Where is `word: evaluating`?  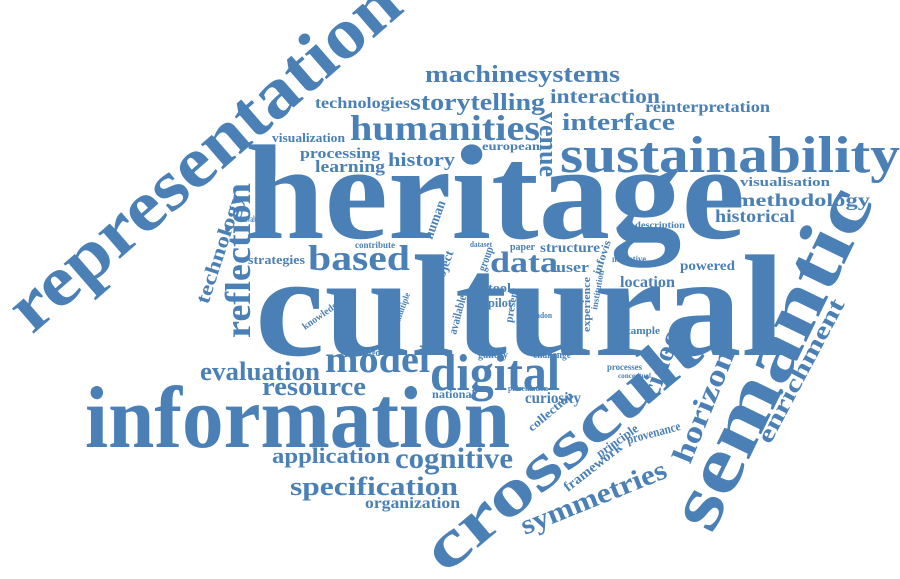 word: evaluating is located at coordinates (257, 219).